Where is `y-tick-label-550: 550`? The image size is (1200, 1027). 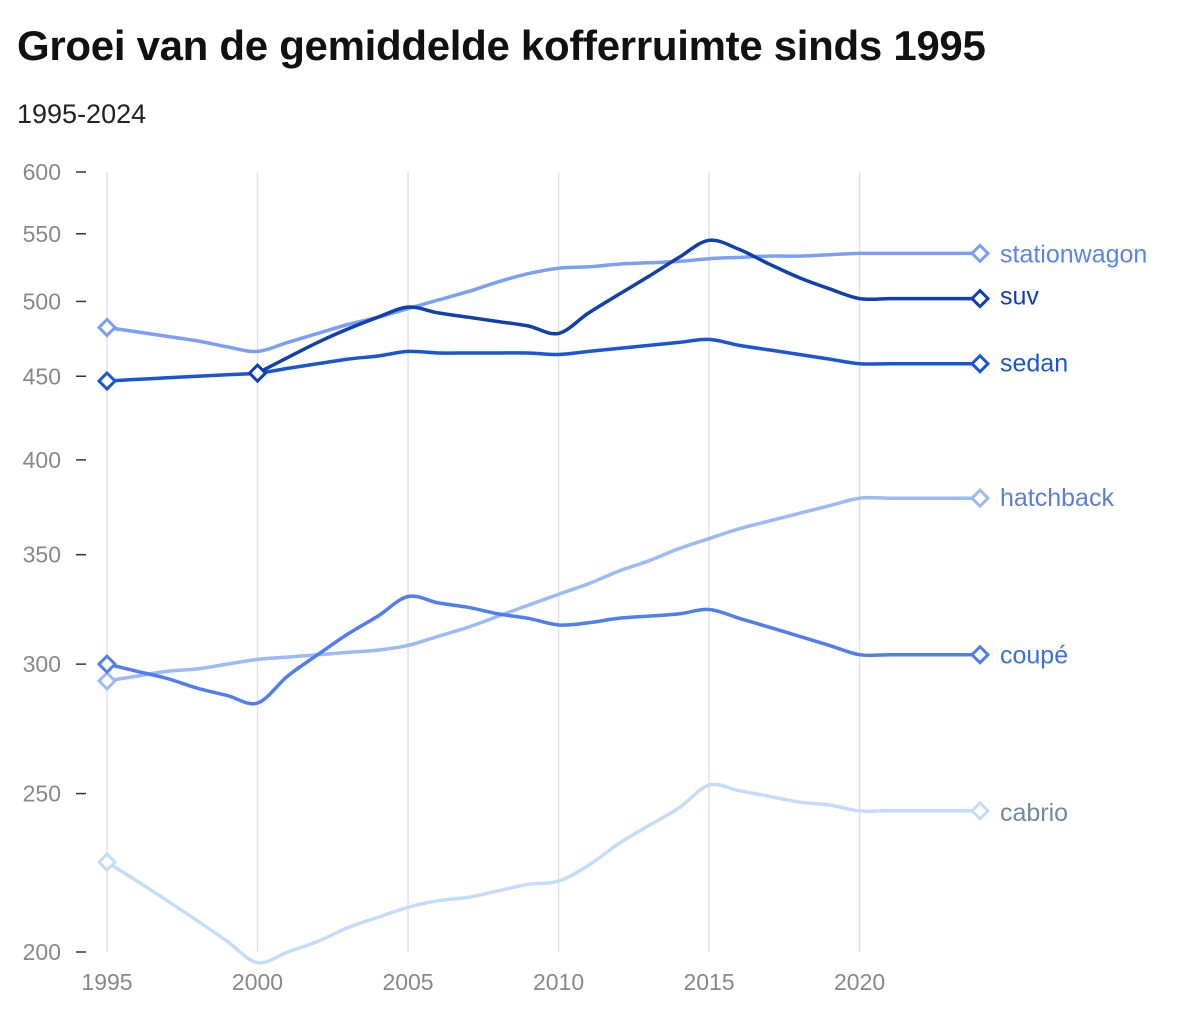
y-tick-label-550: 550 is located at coordinates (42, 234).